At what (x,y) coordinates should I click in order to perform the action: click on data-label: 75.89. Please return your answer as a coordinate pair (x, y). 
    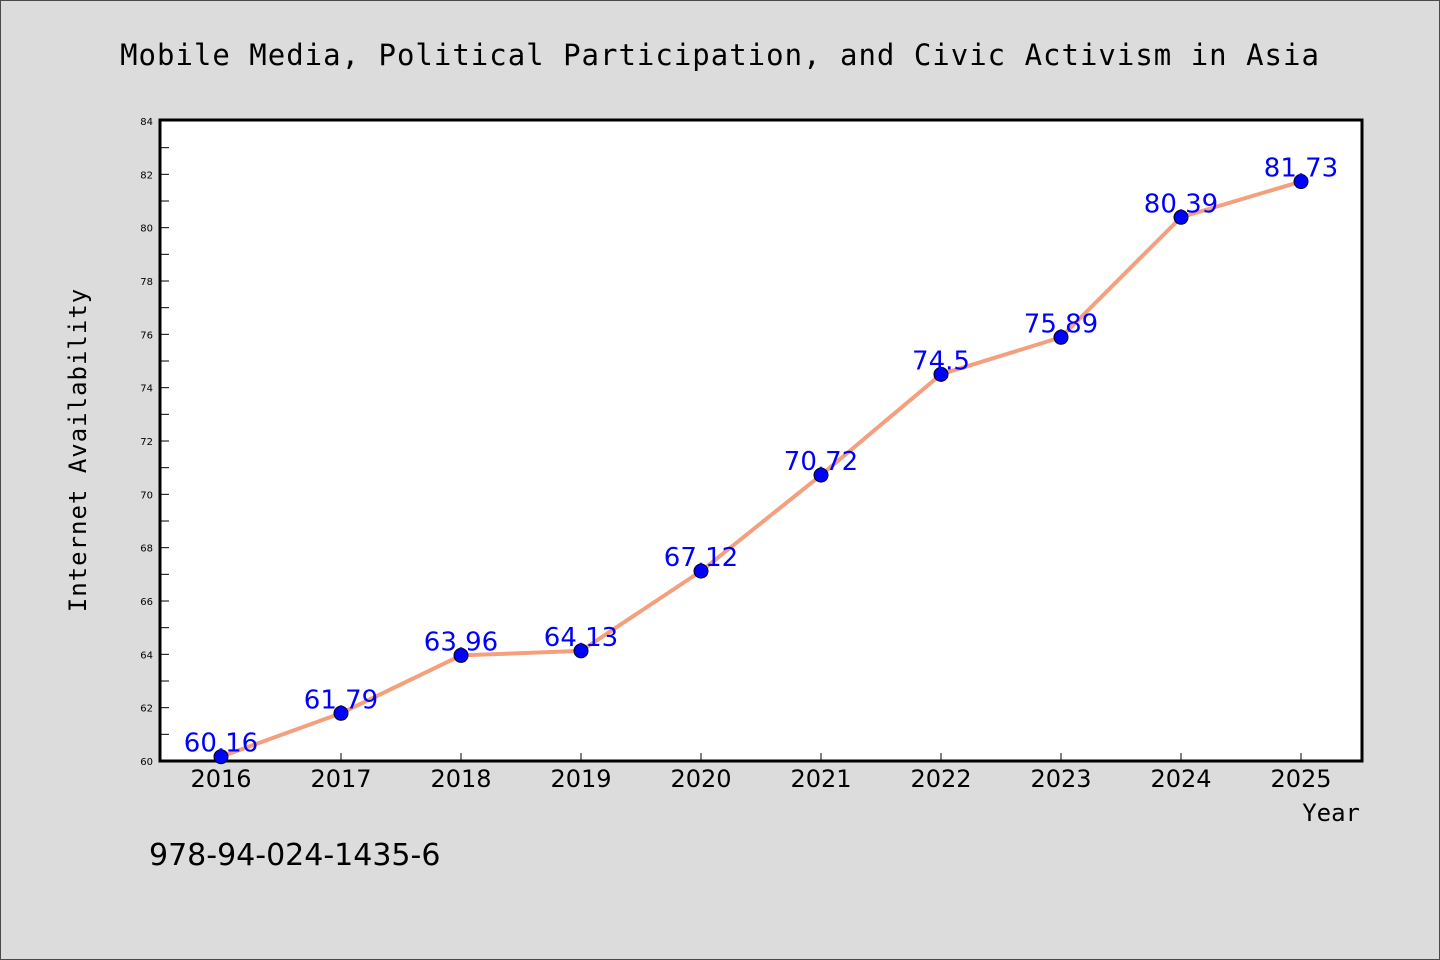
    Looking at the image, I should click on (1061, 324).